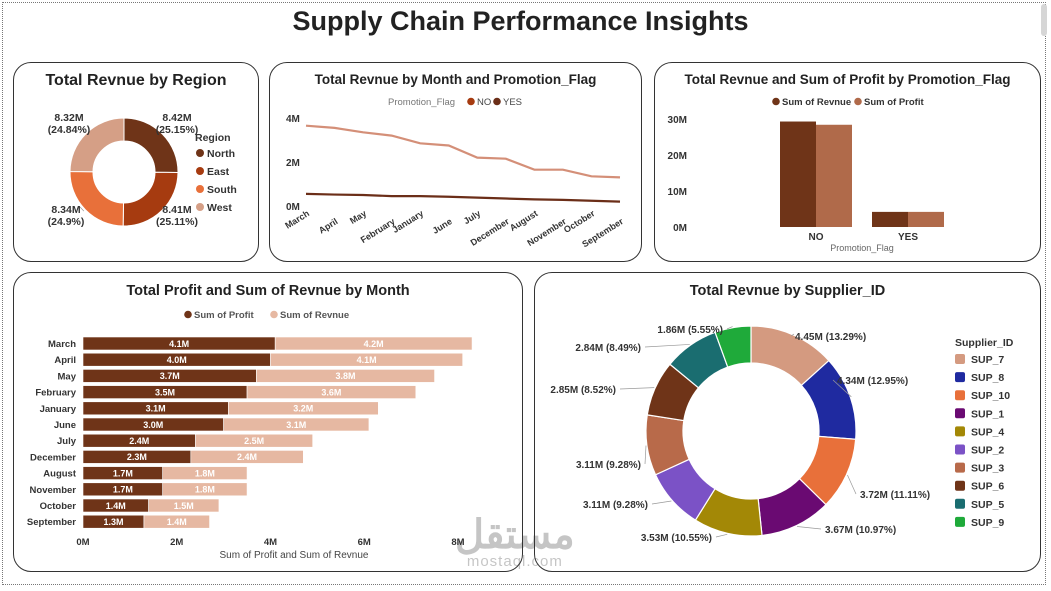 The width and height of the screenshot is (1051, 591). What do you see at coordinates (177, 130) in the screenshot?
I see `data-label: (25.15%)` at bounding box center [177, 130].